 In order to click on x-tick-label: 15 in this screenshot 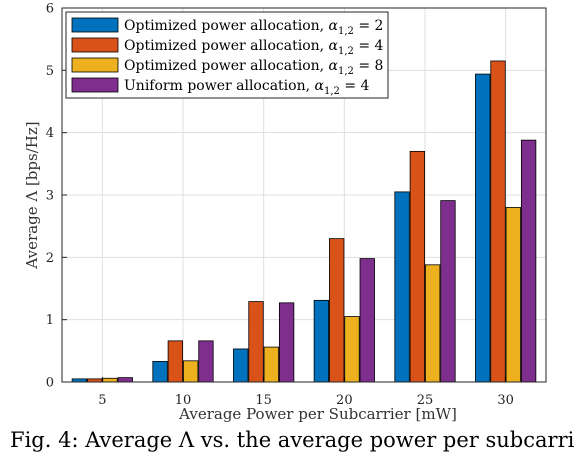, I will do `click(263, 400)`.